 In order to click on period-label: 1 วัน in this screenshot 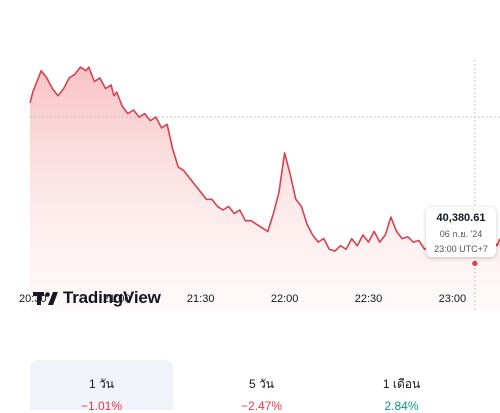, I will do `click(101, 384)`.